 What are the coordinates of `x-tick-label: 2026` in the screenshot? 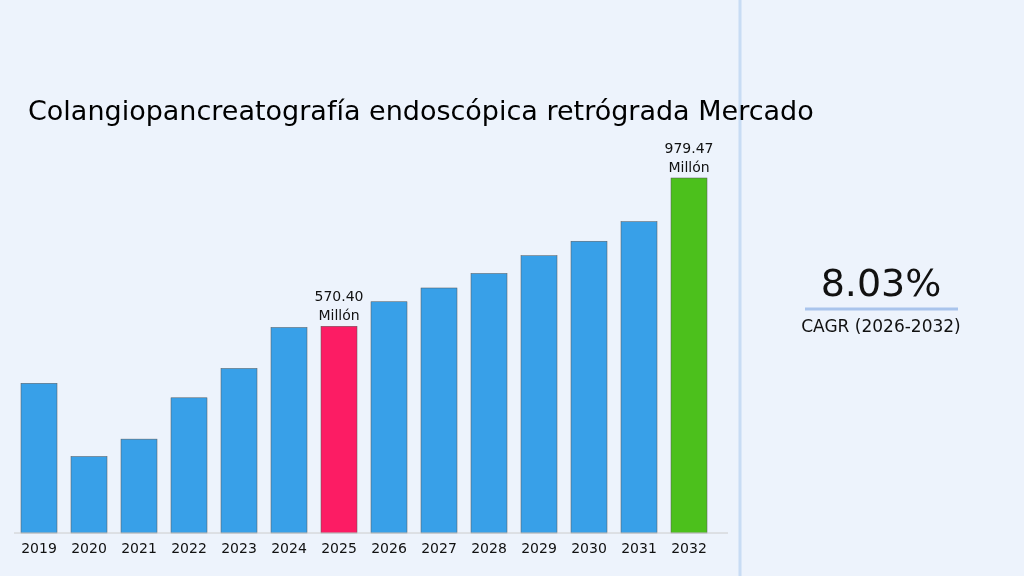 It's located at (389, 548).